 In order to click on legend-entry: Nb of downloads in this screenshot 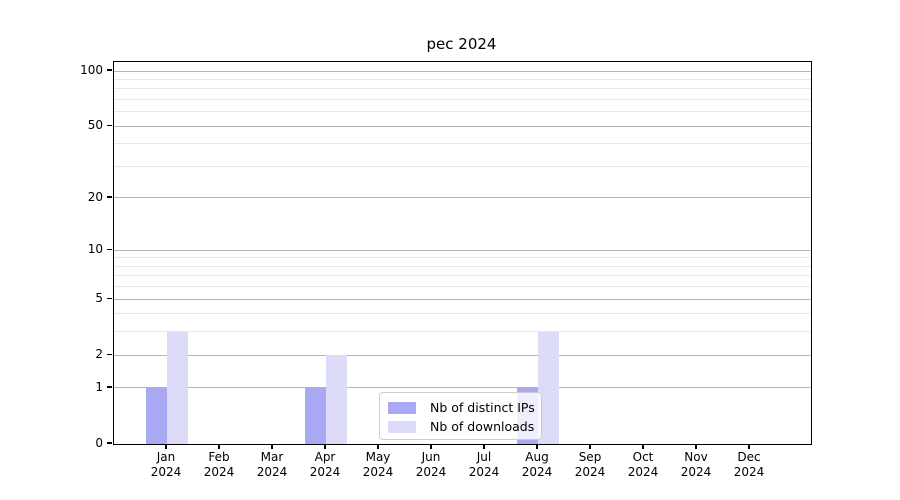, I will do `click(461, 426)`.